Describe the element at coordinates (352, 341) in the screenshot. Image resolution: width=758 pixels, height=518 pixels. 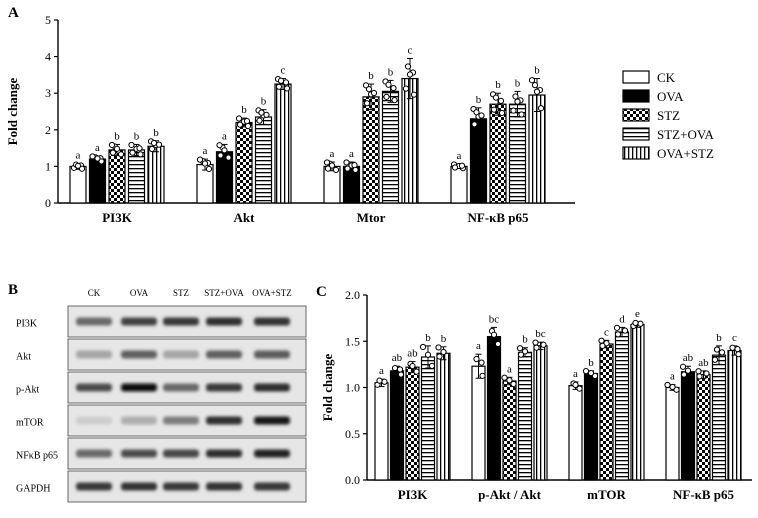
I see `y-tick-label: 1.5` at that location.